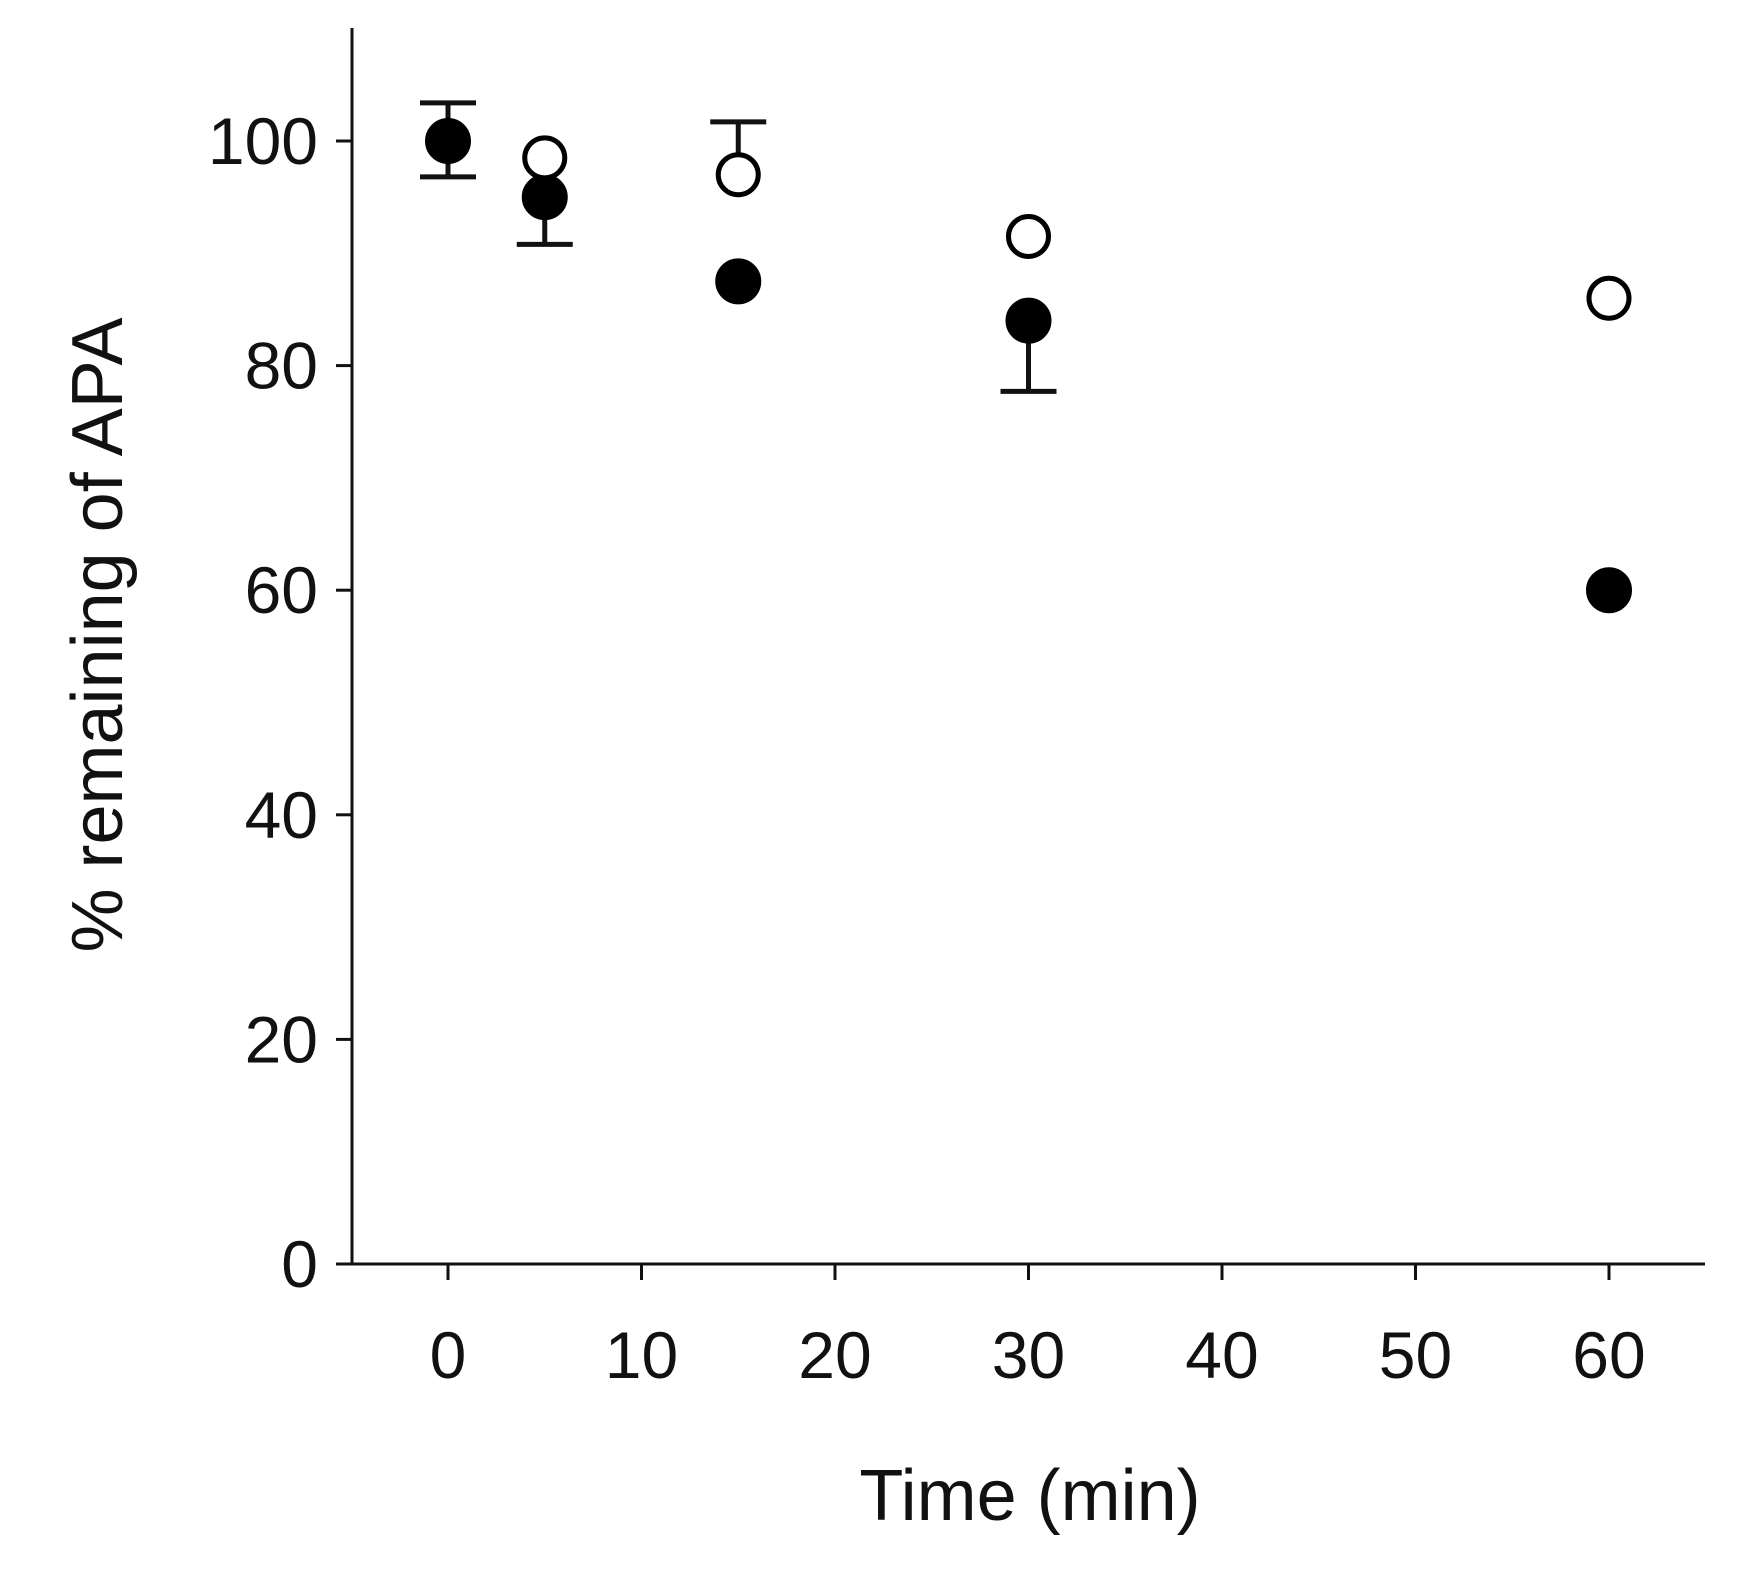 The height and width of the screenshot is (1573, 1748). What do you see at coordinates (641, 1355) in the screenshot?
I see `x-tick-label: 10` at bounding box center [641, 1355].